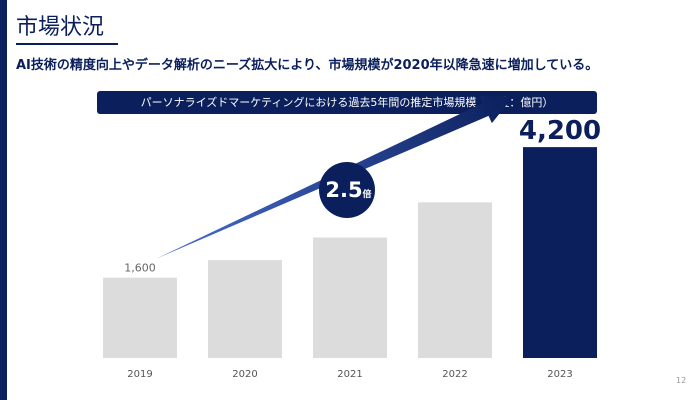 Image resolution: width=700 pixels, height=400 pixels. What do you see at coordinates (350, 297) in the screenshot?
I see `bar-2021` at bounding box center [350, 297].